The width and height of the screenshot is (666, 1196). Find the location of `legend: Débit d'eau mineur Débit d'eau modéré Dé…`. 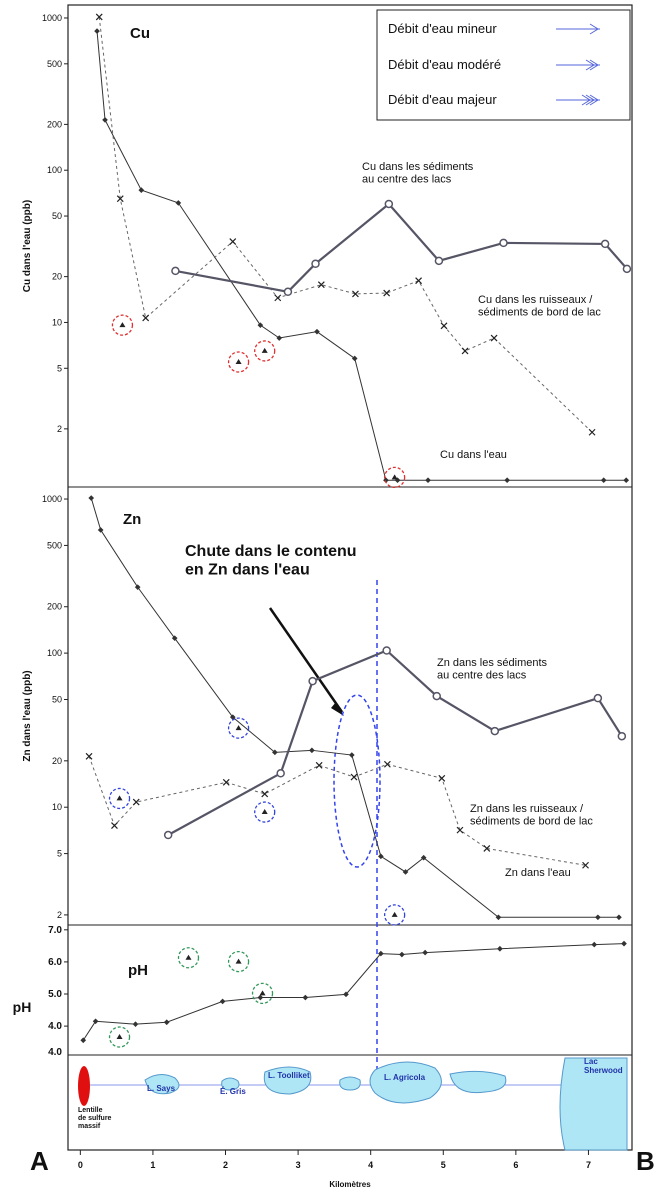

legend: Débit d'eau mineur Débit d'eau modéré Dé… is located at coordinates (503, 65).